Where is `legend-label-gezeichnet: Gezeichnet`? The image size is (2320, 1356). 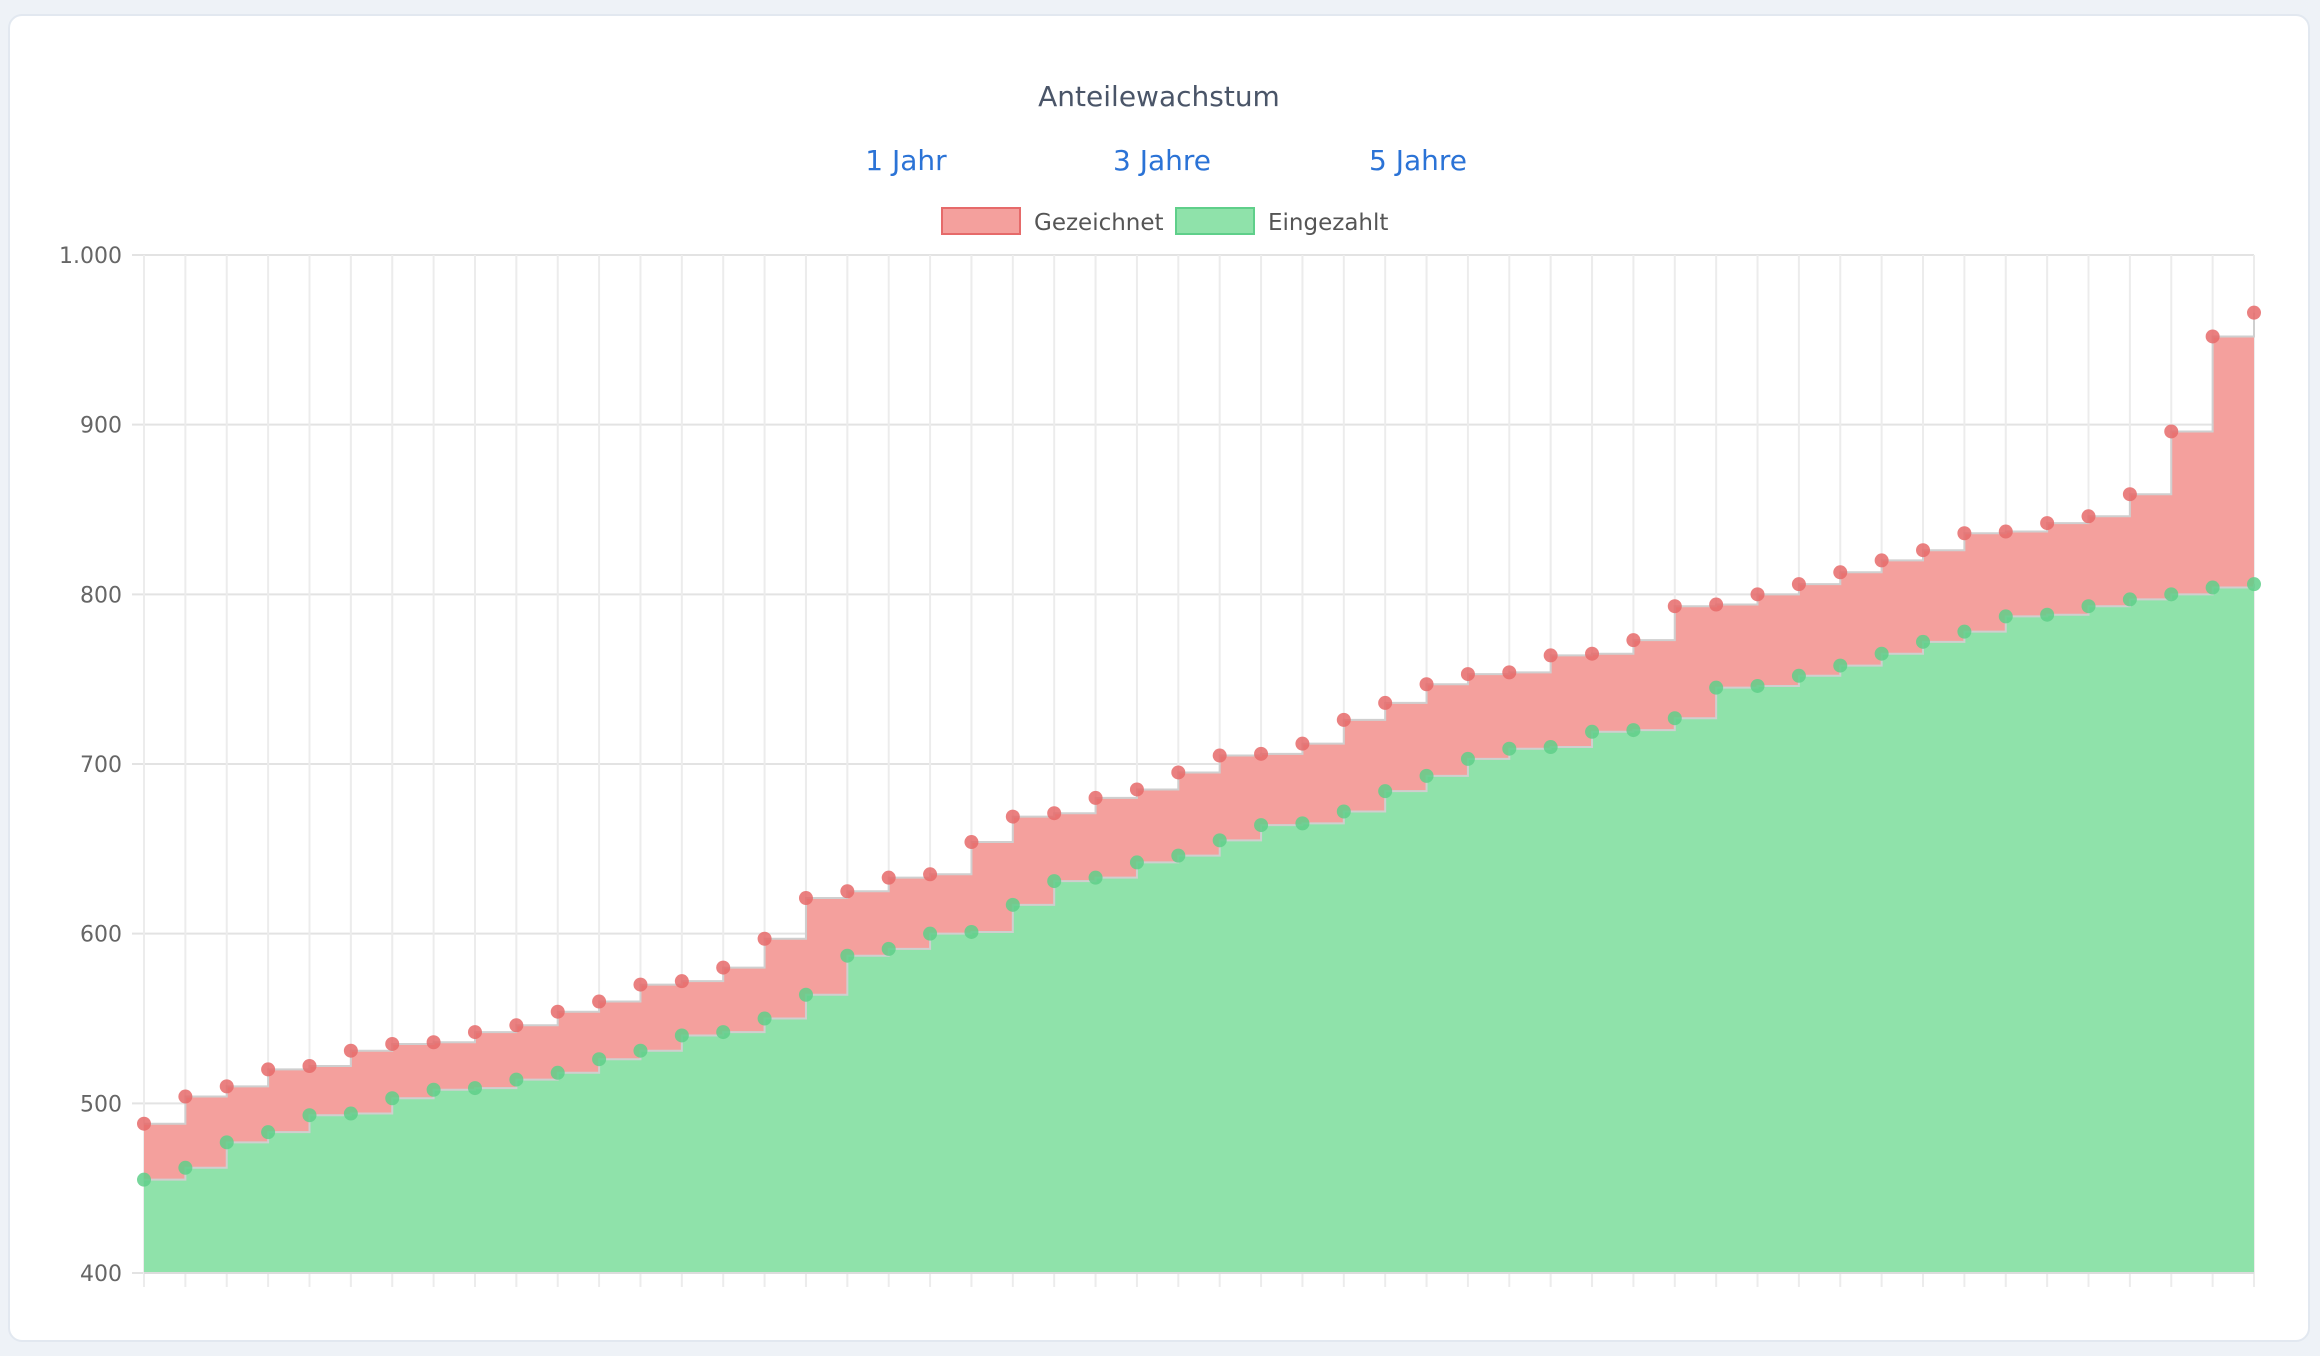 legend-label-gezeichnet: Gezeichnet is located at coordinates (1099, 223).